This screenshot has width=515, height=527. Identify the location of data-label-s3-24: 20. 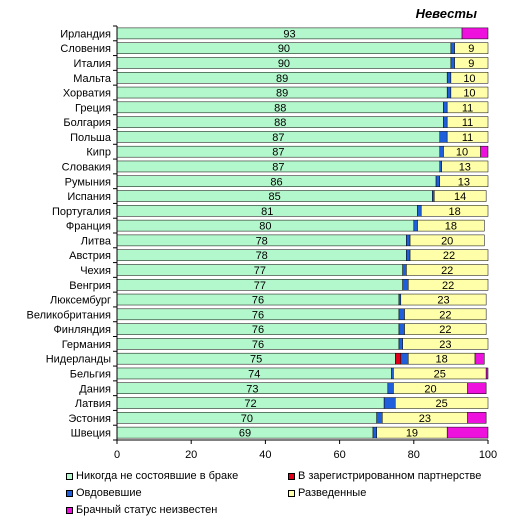
(430, 389).